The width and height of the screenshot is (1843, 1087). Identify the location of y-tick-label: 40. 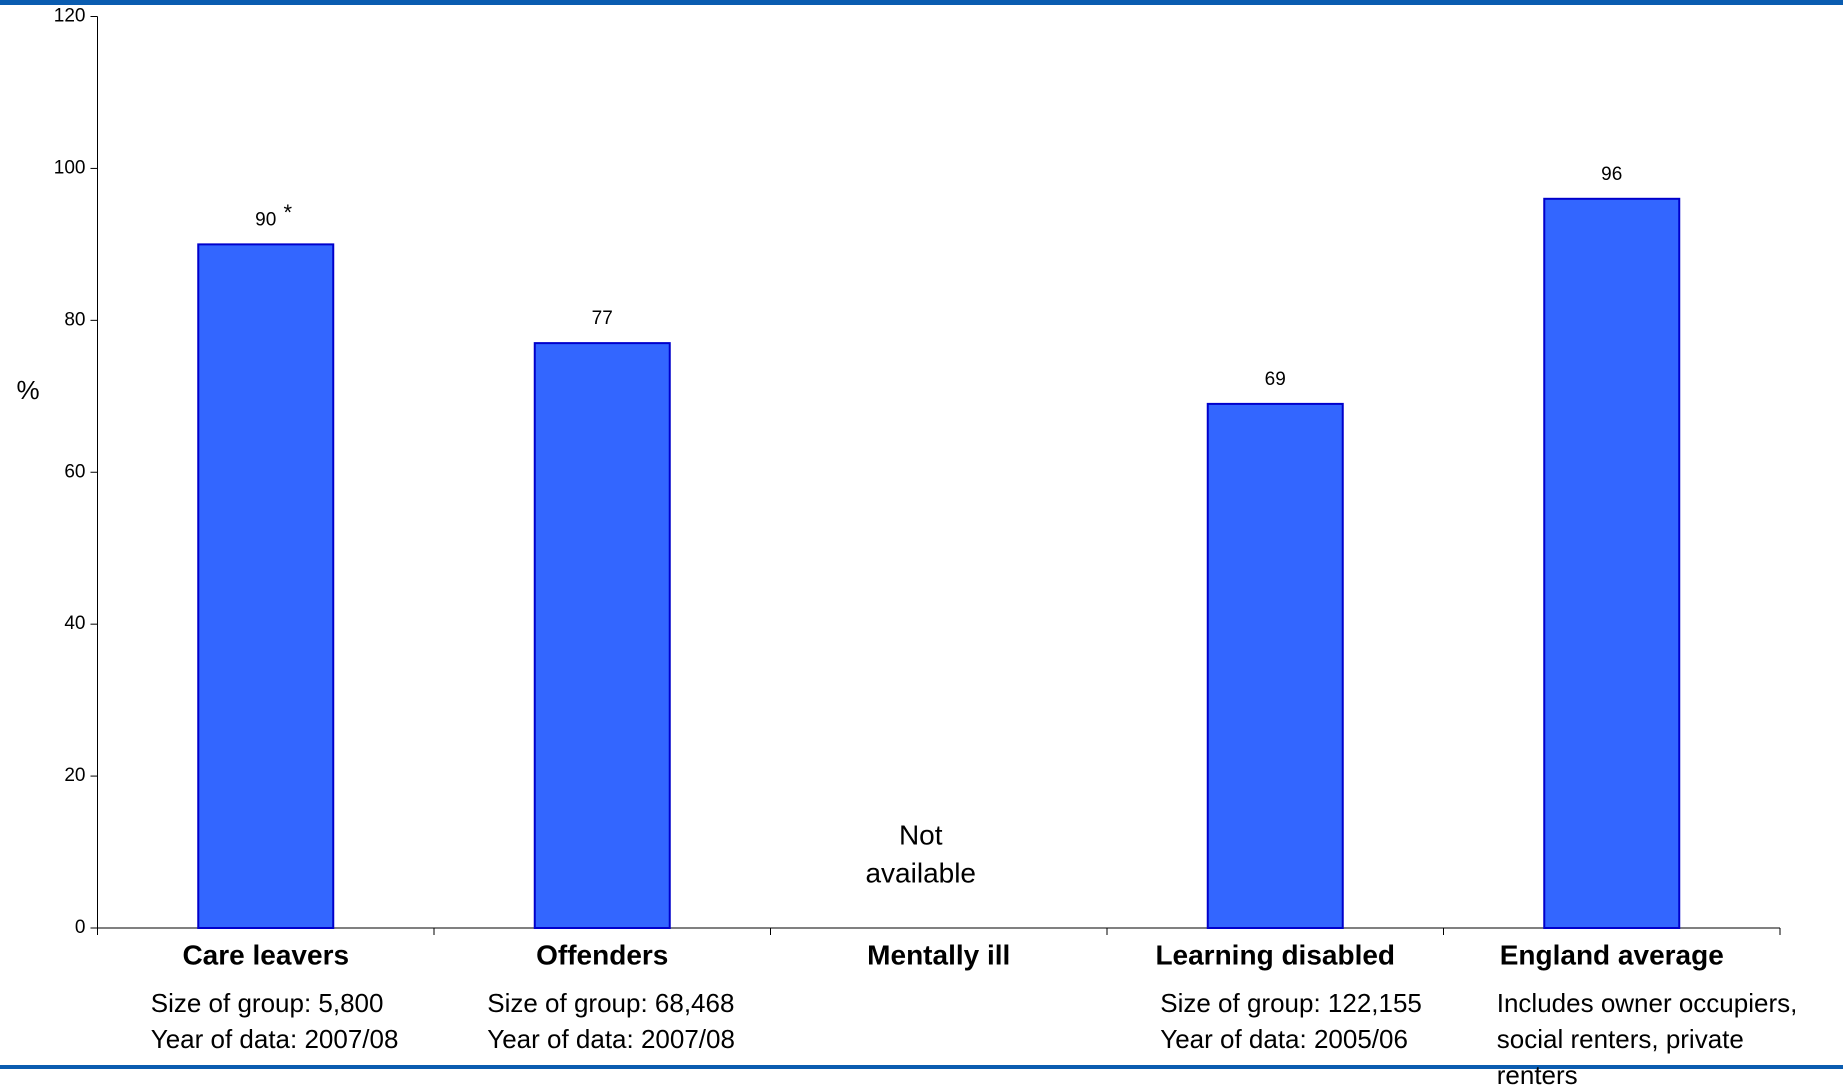
(74, 623).